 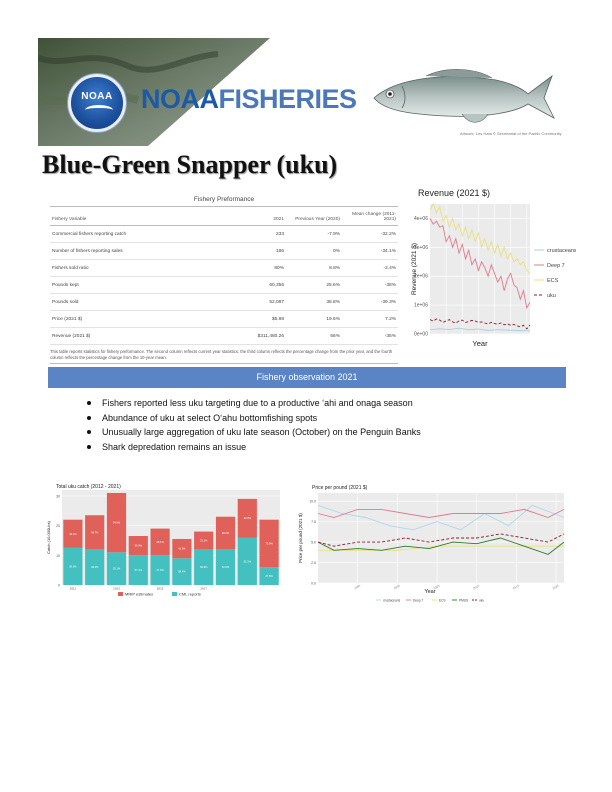 I want to click on chart-title: Total uku catch (2012 - 2021), so click(x=88, y=487).